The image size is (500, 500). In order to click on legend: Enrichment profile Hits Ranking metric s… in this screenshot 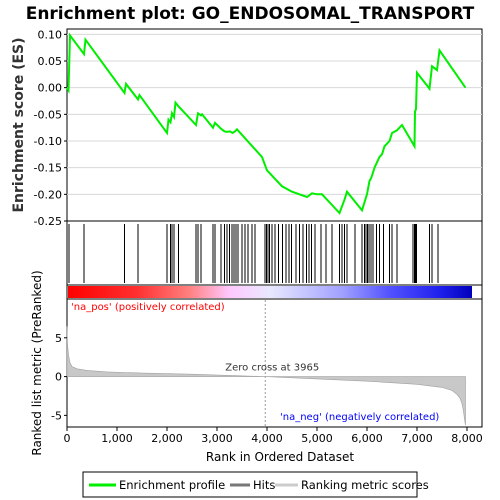, I will do `click(255, 484)`.